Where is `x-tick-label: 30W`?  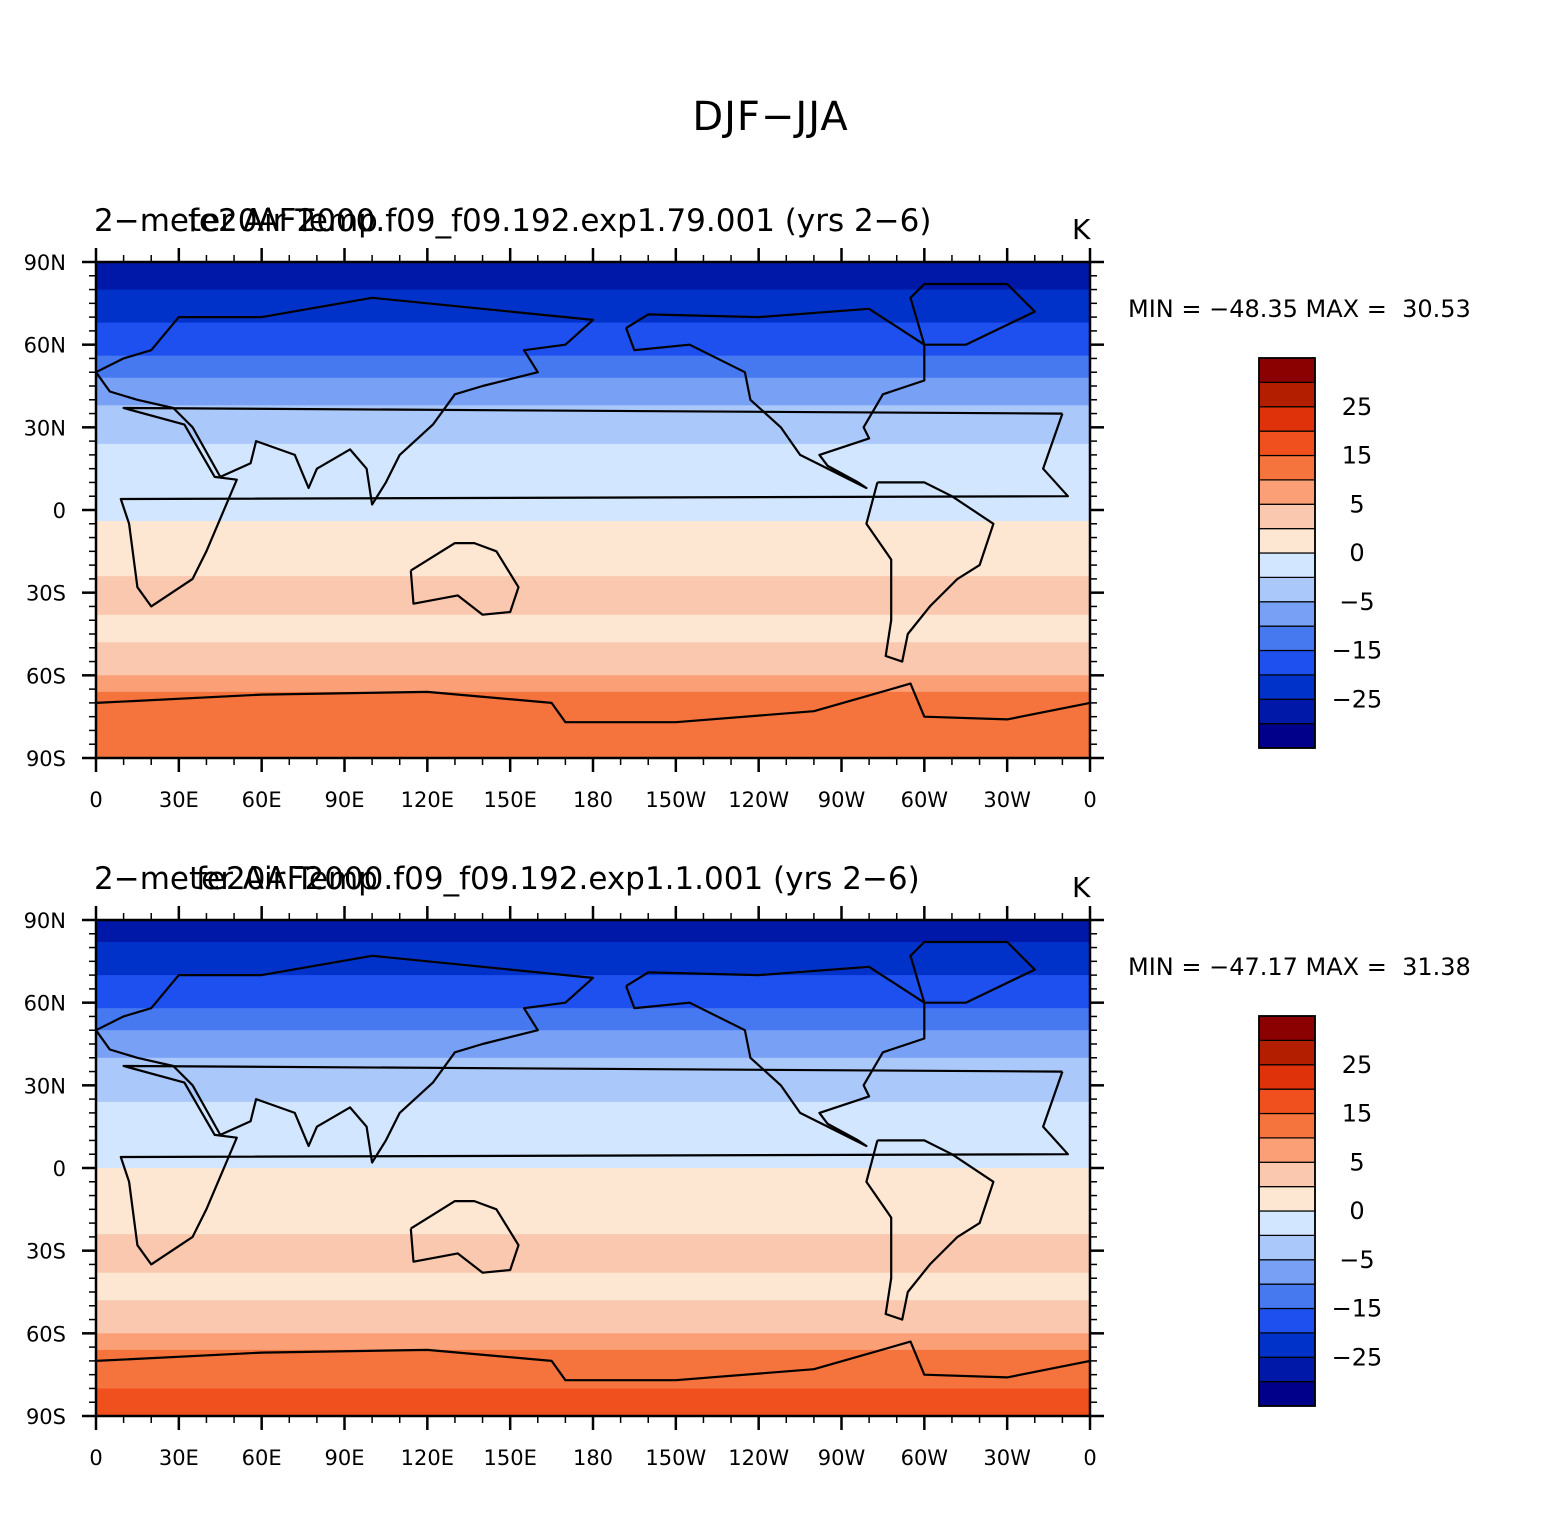 x-tick-label: 30W is located at coordinates (1007, 1458).